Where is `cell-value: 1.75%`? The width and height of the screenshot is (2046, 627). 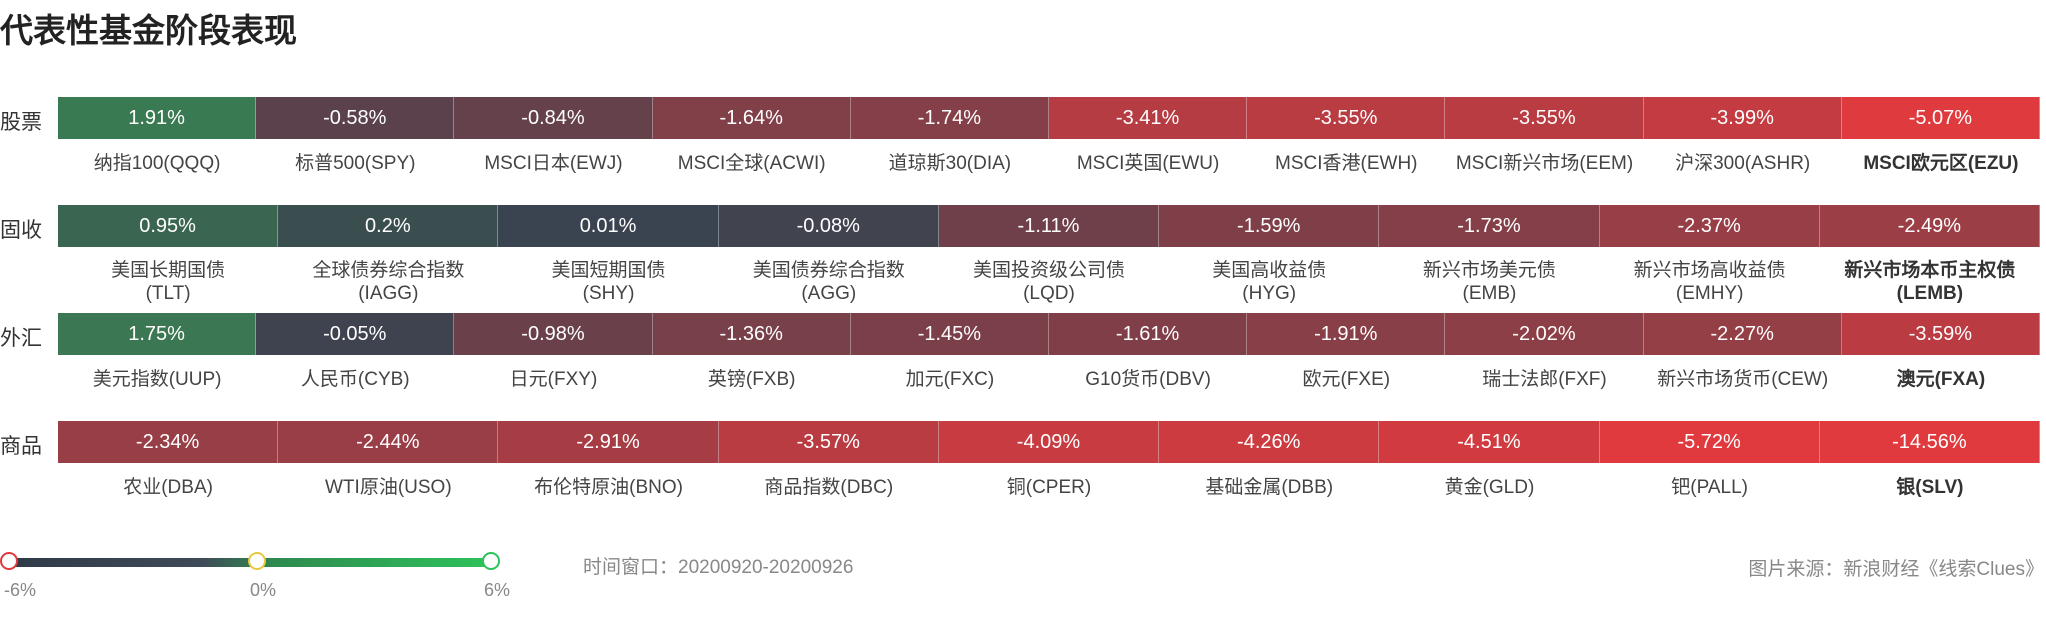 cell-value: 1.75% is located at coordinates (156, 333).